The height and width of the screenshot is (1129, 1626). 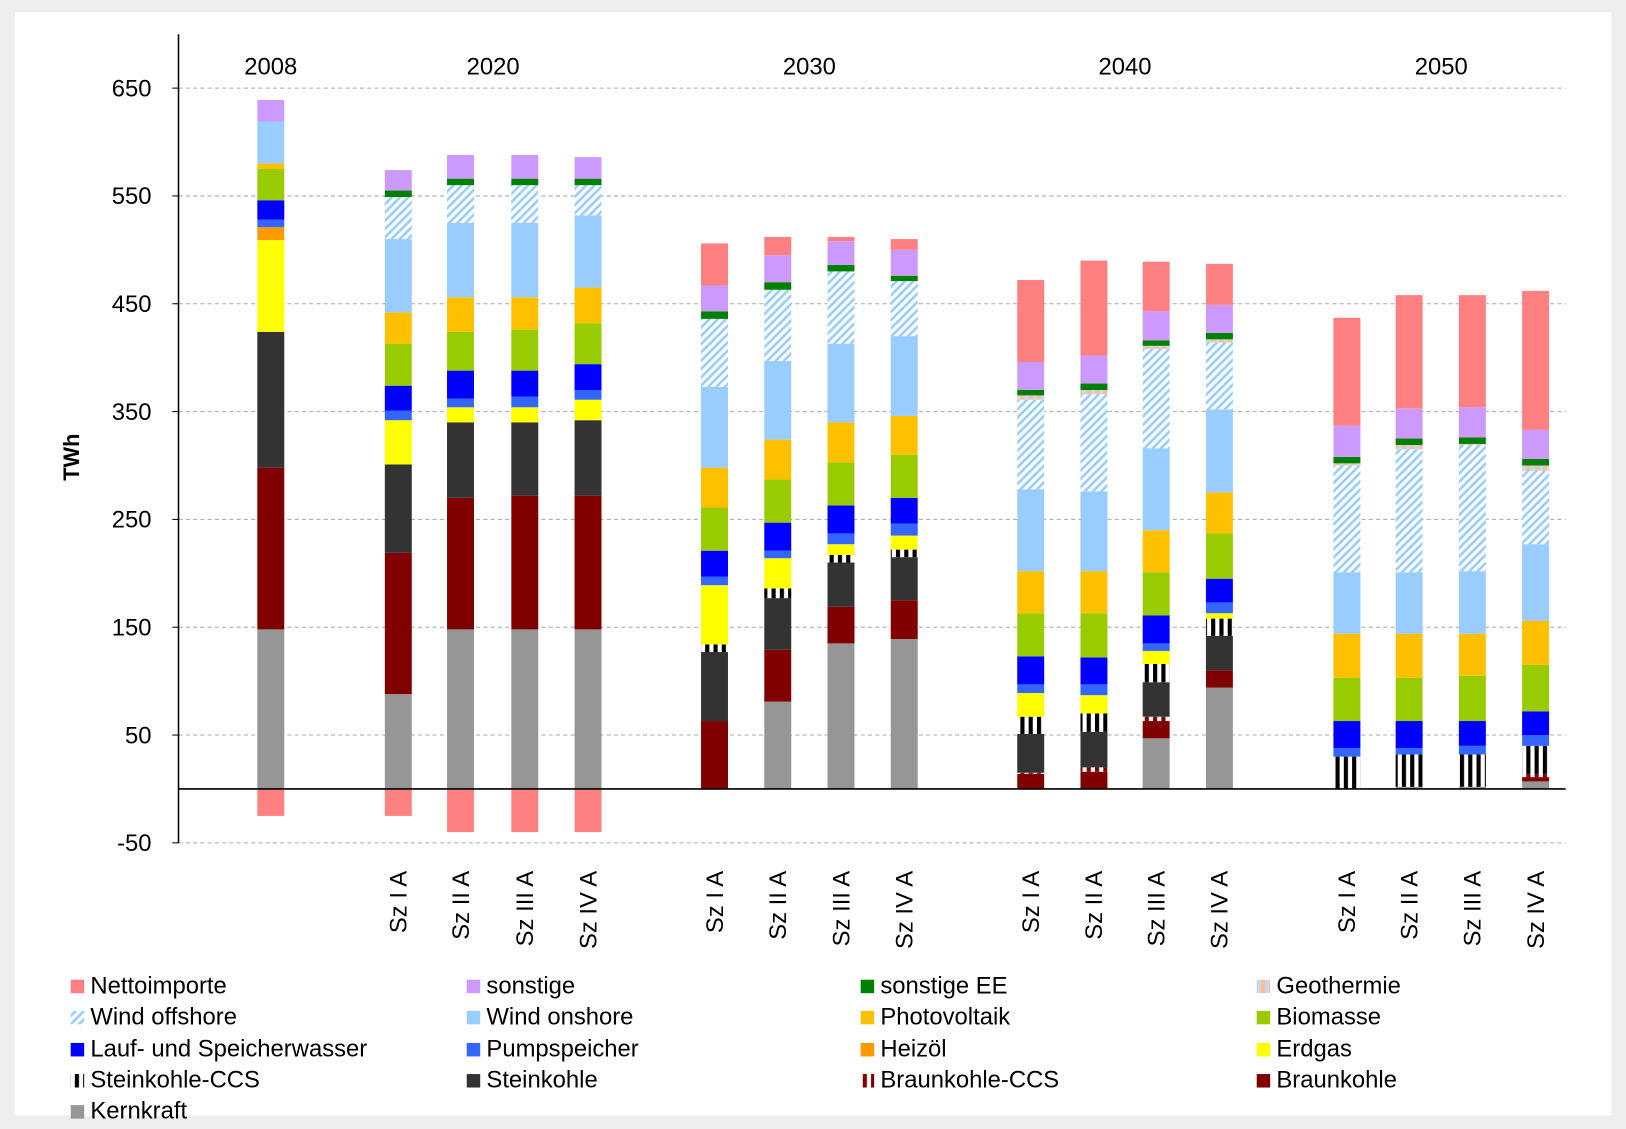 I want to click on group-label: 2020, so click(x=493, y=67).